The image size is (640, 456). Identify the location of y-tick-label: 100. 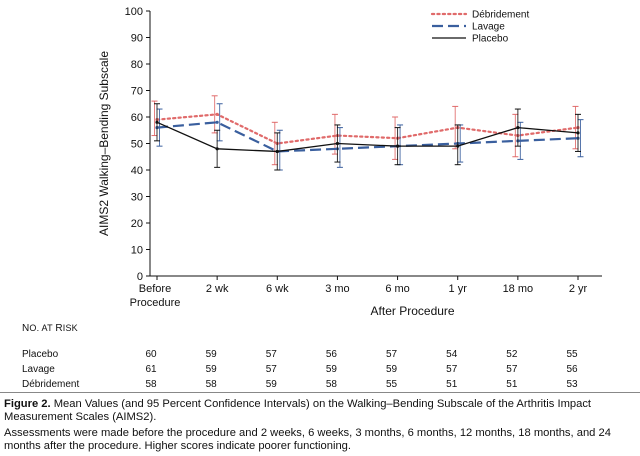
(134, 12).